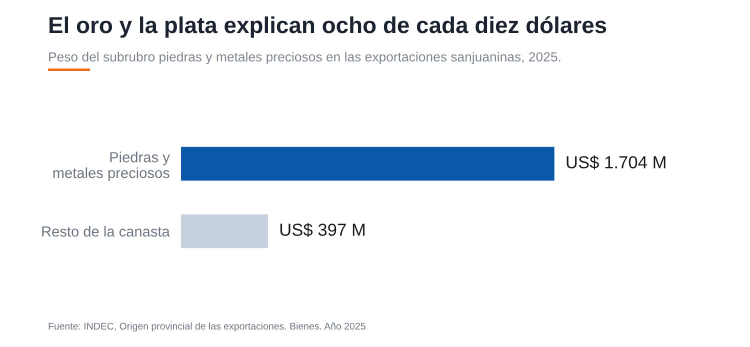 The width and height of the screenshot is (750, 347). Describe the element at coordinates (304, 58) in the screenshot. I see `chart-subtitle: Peso del subrubro piedras y metales preciosos en las exportaciones sanjuaninas, 2025.` at that location.